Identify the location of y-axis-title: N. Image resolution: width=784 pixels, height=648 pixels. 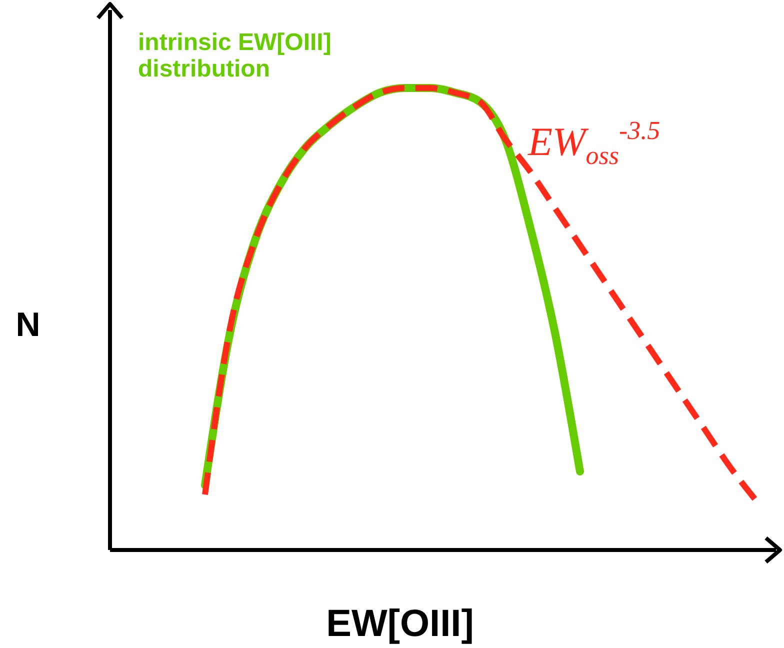
(28, 325).